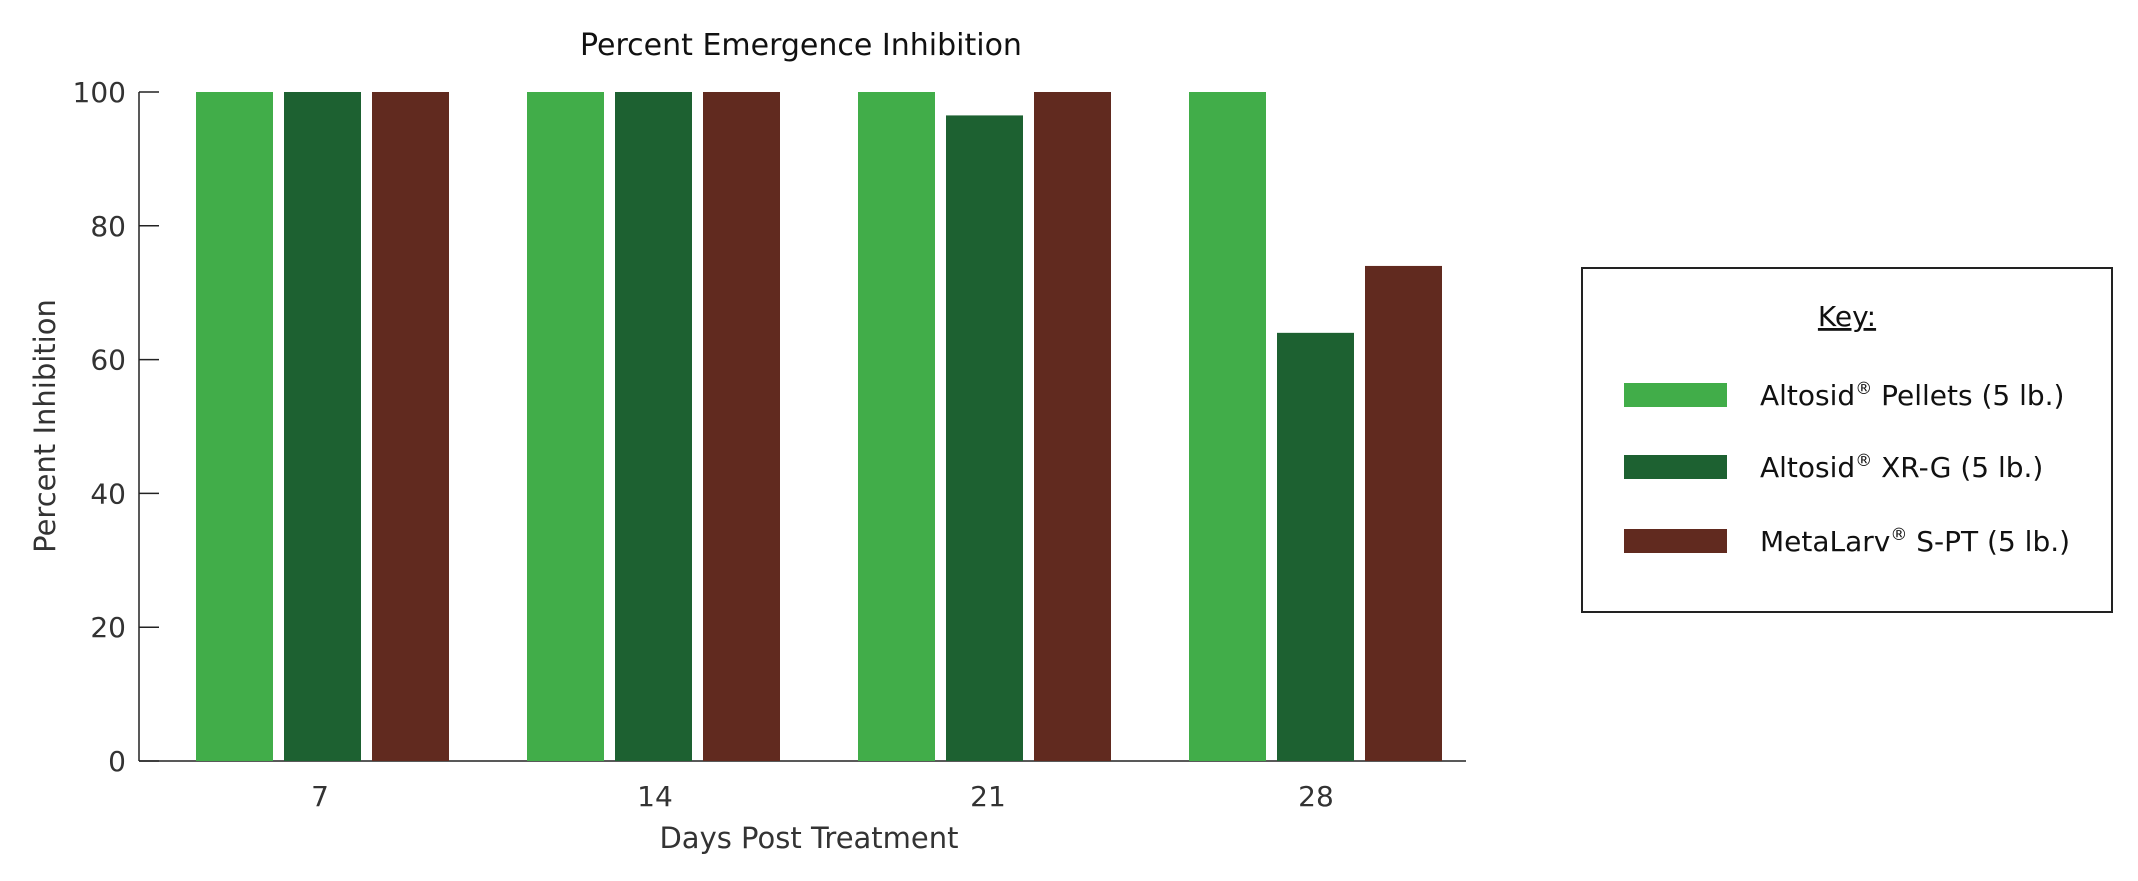 The width and height of the screenshot is (2138, 881). Describe the element at coordinates (108, 226) in the screenshot. I see `y-tick-label: 80` at that location.